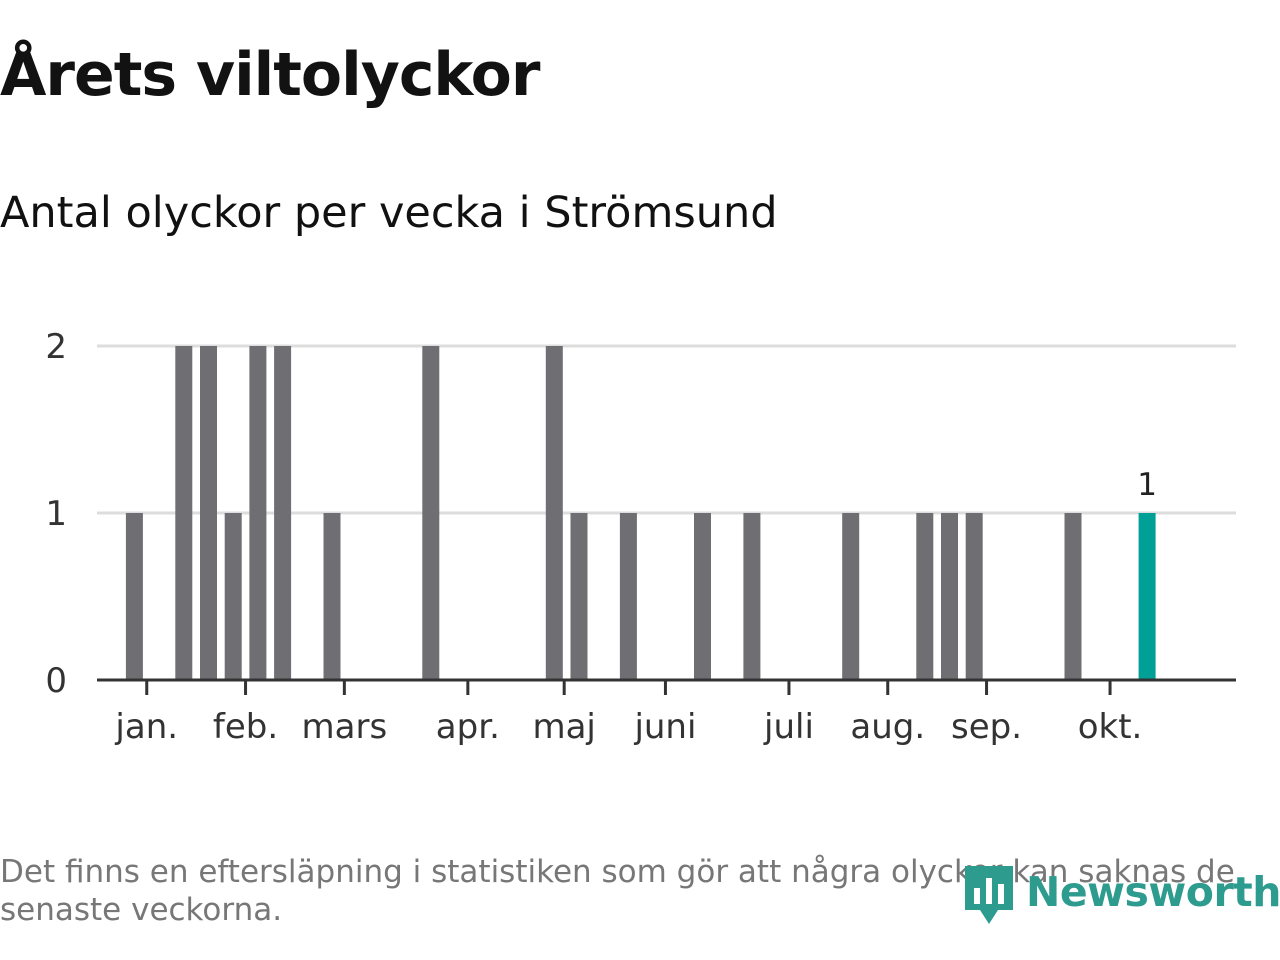 The image size is (1280, 960). Describe the element at coordinates (666, 686) in the screenshot. I see `x-axis` at that location.